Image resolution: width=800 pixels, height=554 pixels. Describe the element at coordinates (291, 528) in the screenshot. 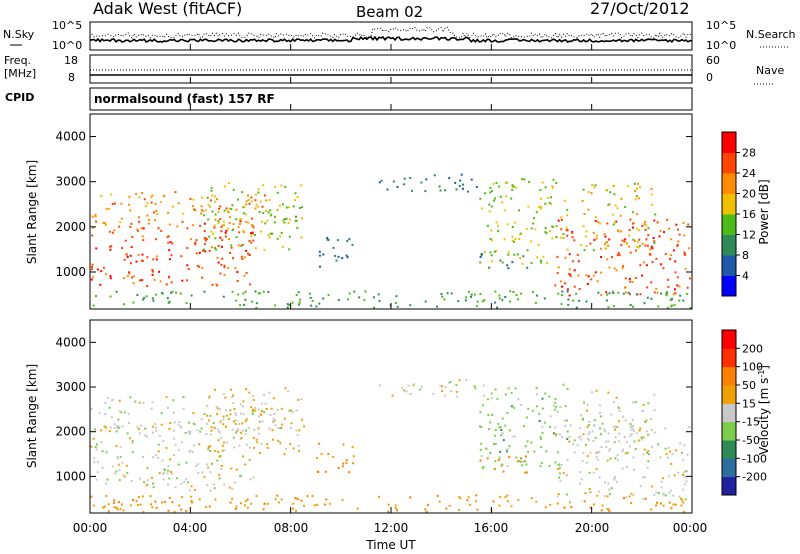

I see `xtick-2: 08:00` at that location.